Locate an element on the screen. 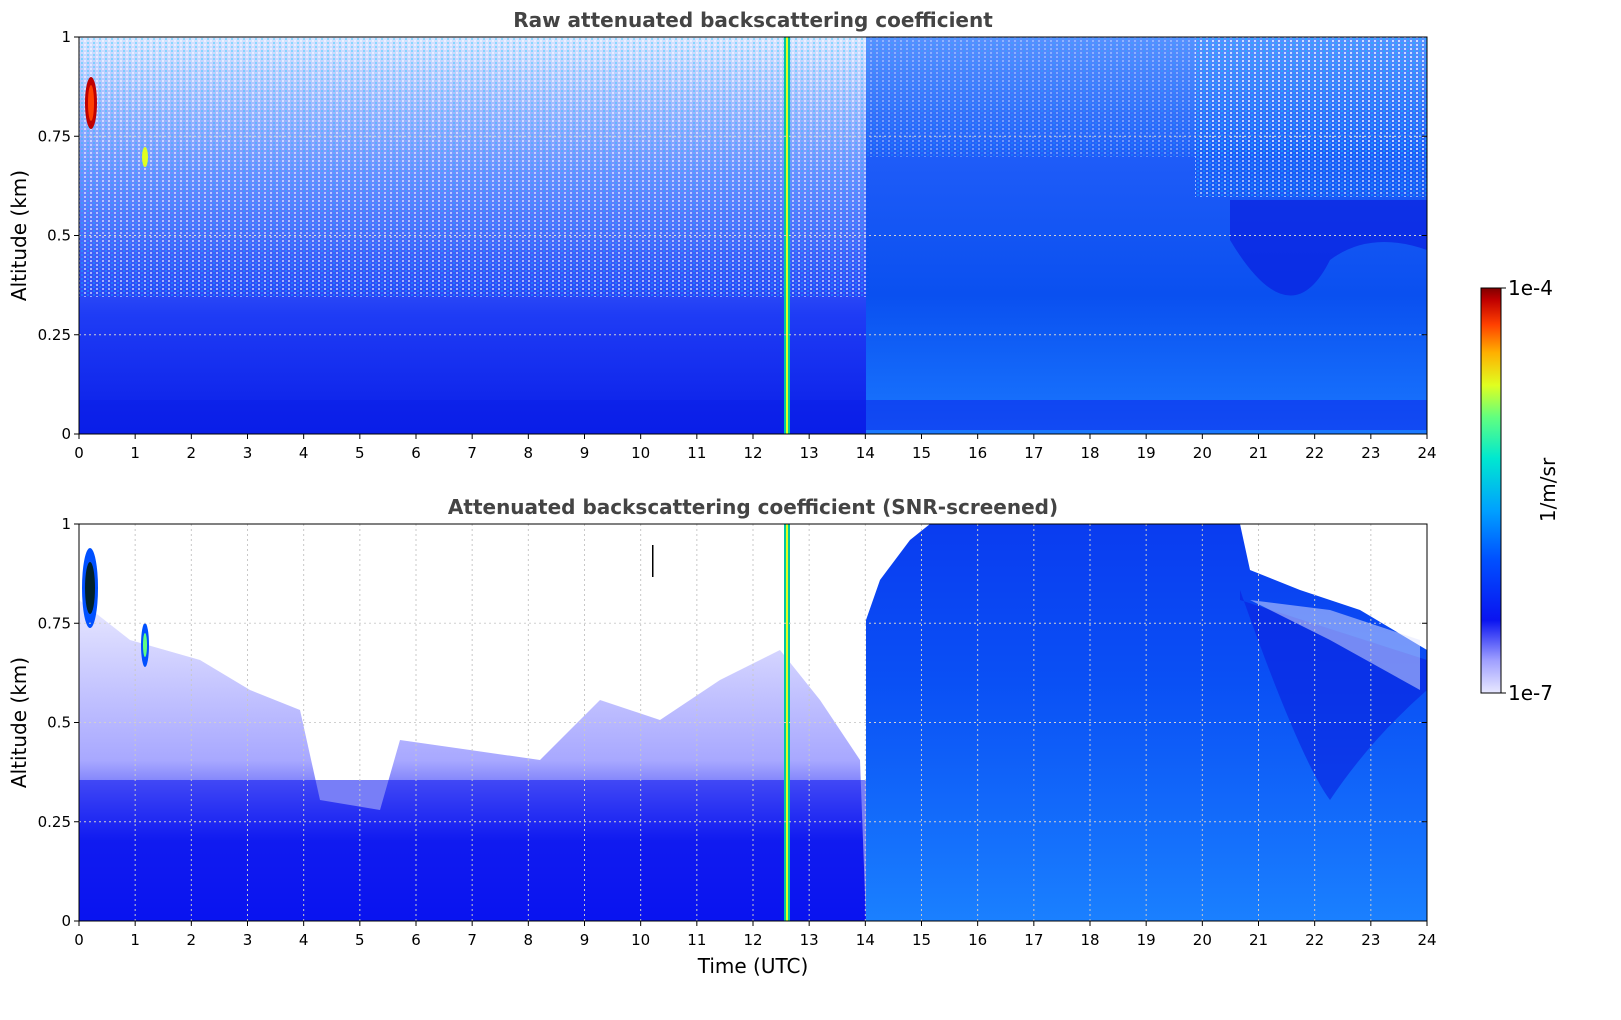 The width and height of the screenshot is (1621, 1020). colorbar-gradient is located at coordinates (1491, 490).